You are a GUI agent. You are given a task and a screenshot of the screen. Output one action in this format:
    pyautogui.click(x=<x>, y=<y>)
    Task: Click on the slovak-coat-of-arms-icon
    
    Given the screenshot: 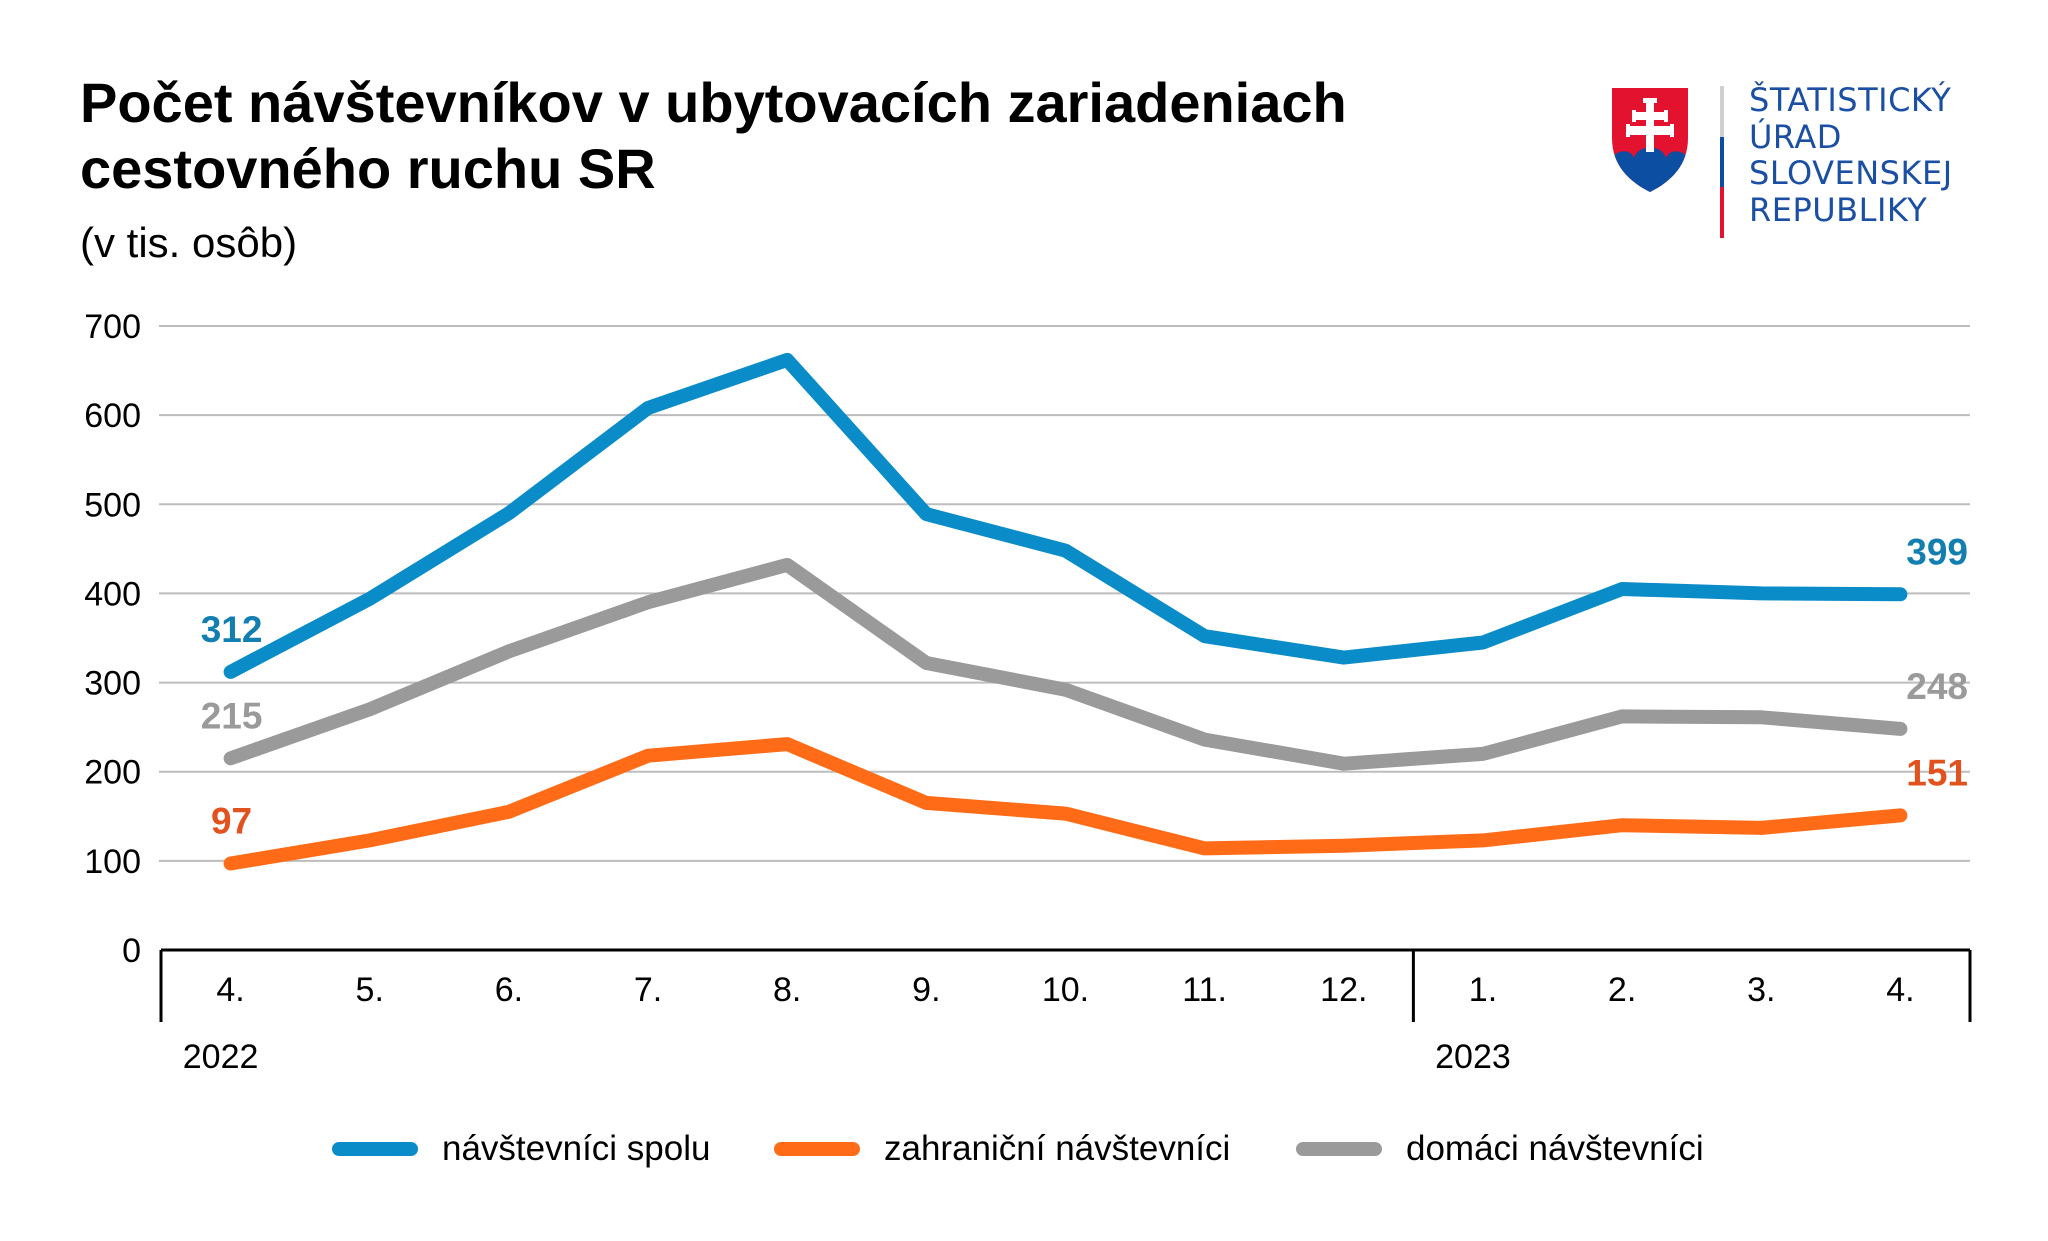 What is the action you would take?
    pyautogui.click(x=1650, y=140)
    